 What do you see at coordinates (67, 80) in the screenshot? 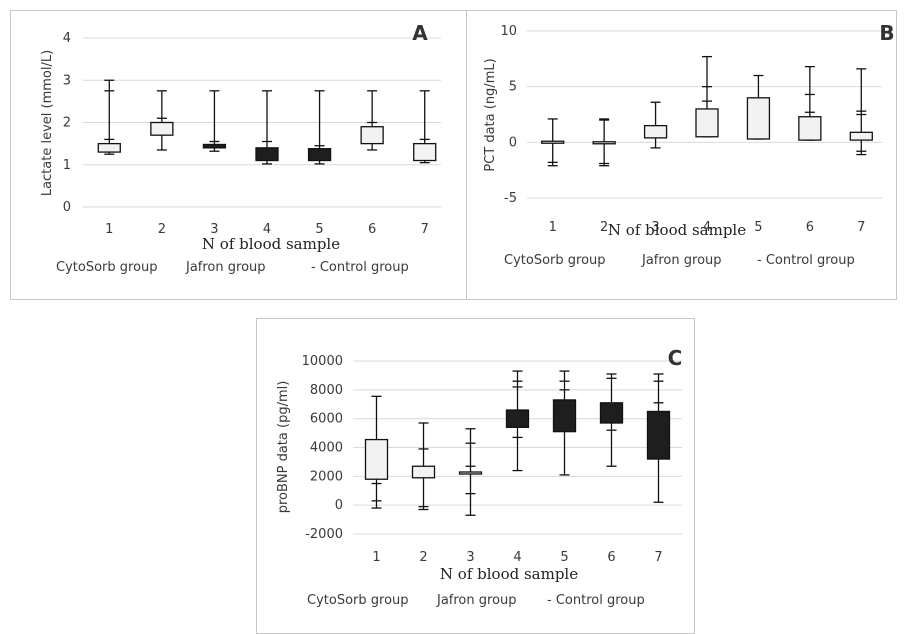
I see `y-tick-label: 3` at bounding box center [67, 80].